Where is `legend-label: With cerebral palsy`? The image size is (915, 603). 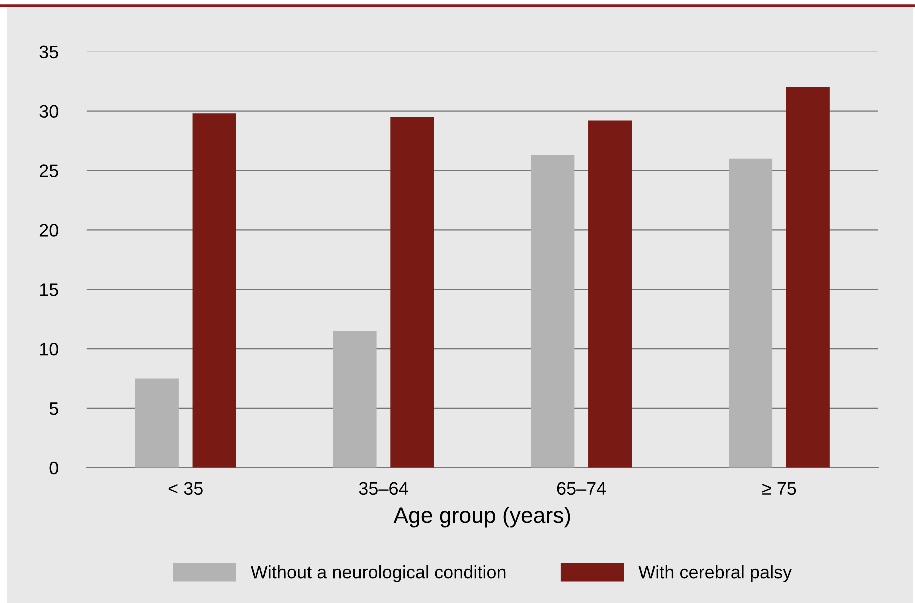
legend-label: With cerebral palsy is located at coordinates (715, 573).